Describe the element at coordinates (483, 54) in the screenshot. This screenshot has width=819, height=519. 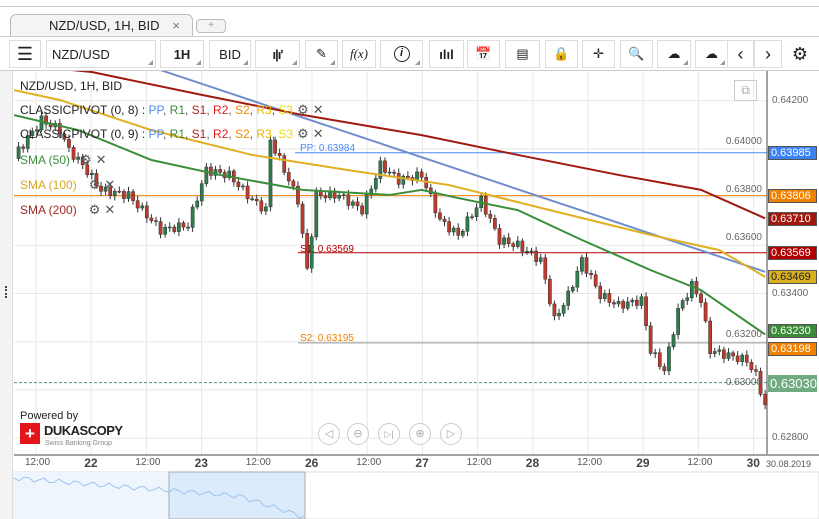
I see `calendar-button: 📅` at that location.